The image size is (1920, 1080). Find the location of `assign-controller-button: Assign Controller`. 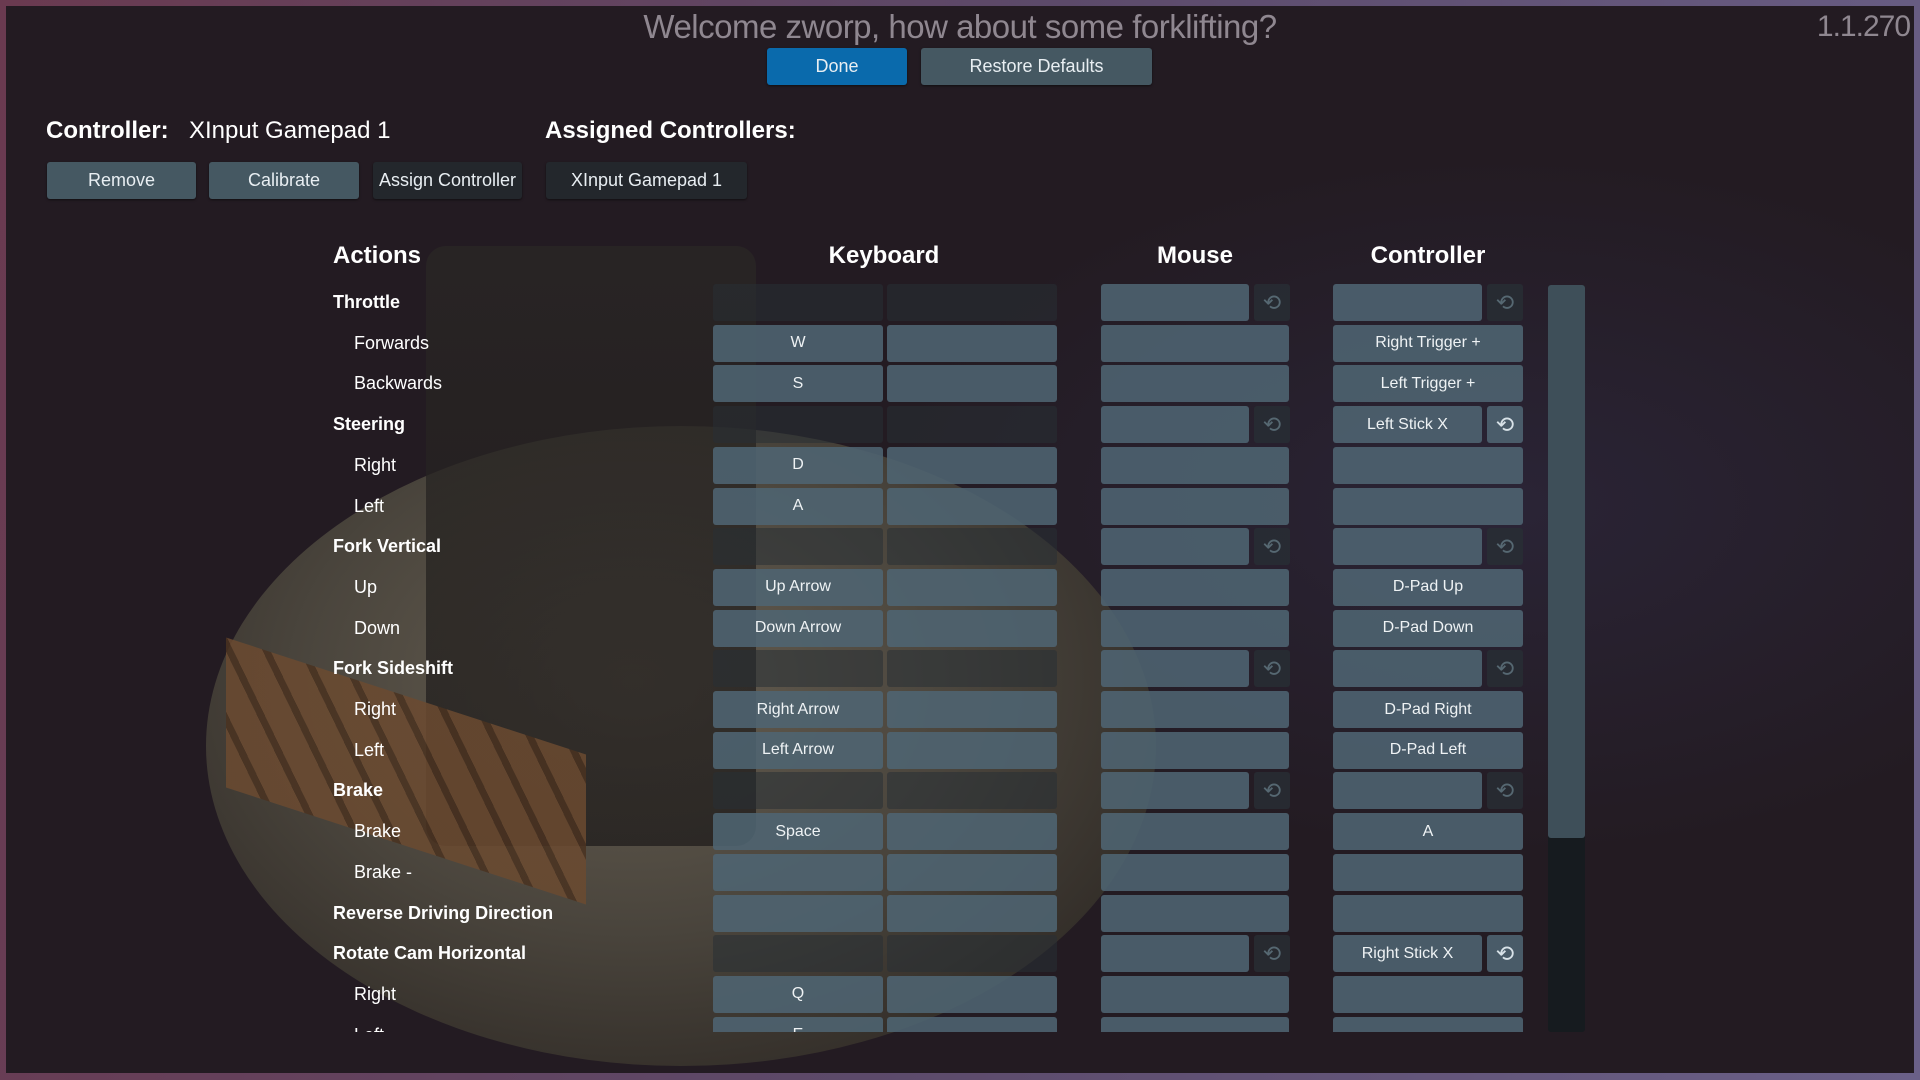

assign-controller-button: Assign Controller is located at coordinates (447, 180).